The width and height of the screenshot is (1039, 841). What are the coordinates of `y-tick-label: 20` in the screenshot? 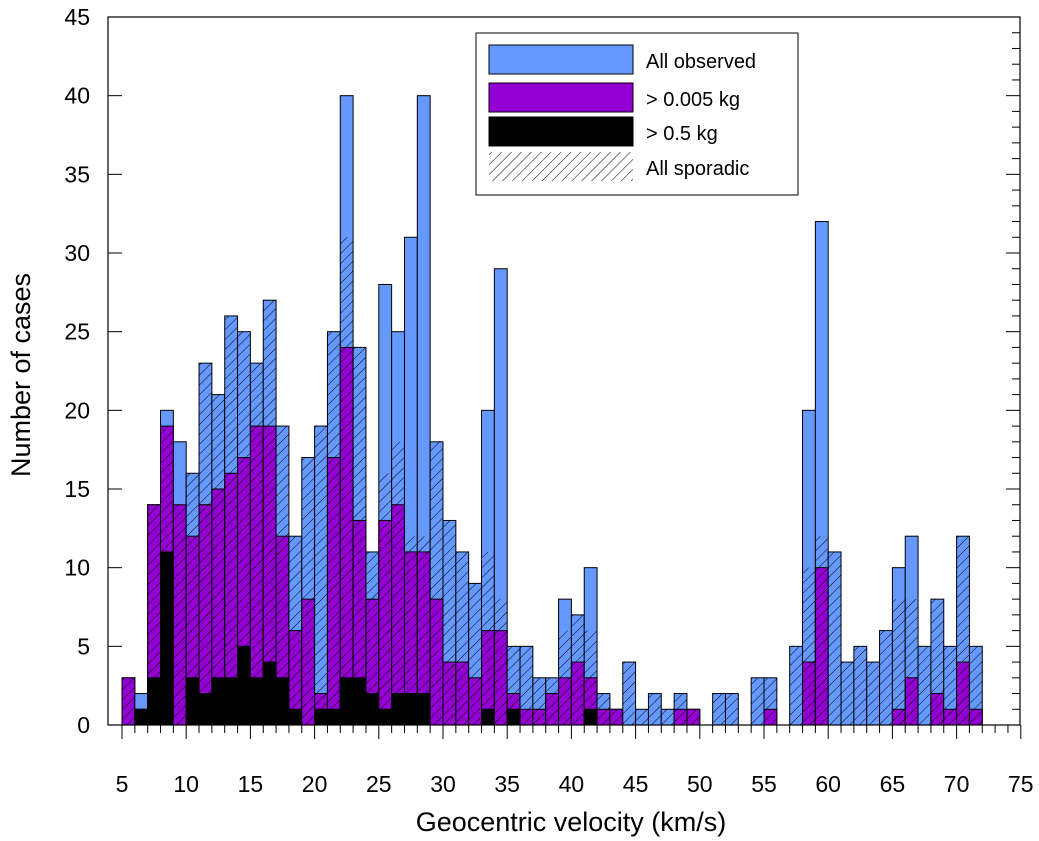 It's located at (77, 410).